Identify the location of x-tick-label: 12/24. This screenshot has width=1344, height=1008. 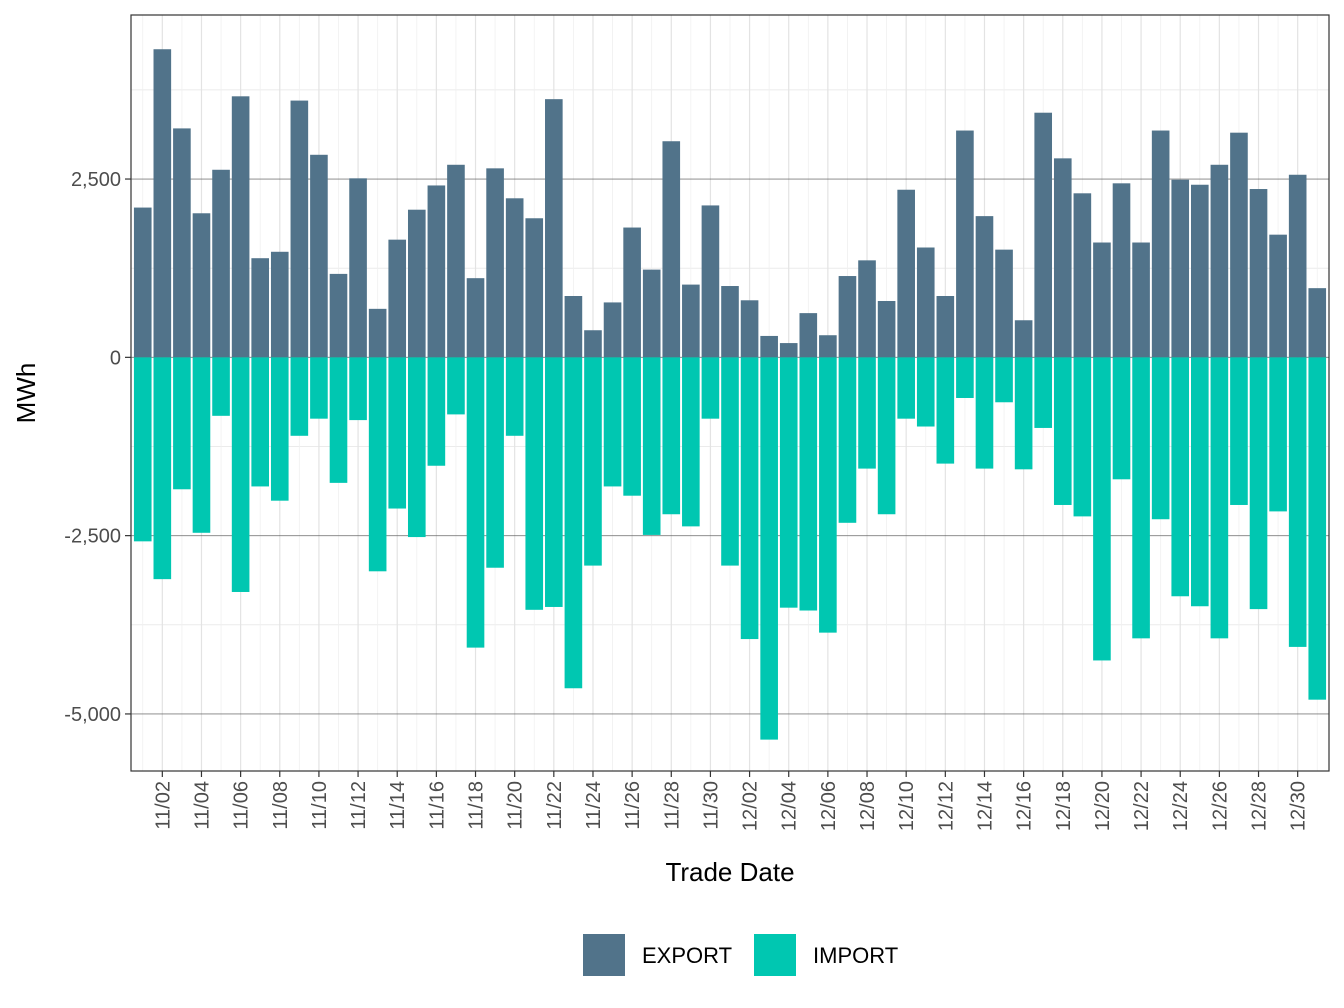
(1181, 806).